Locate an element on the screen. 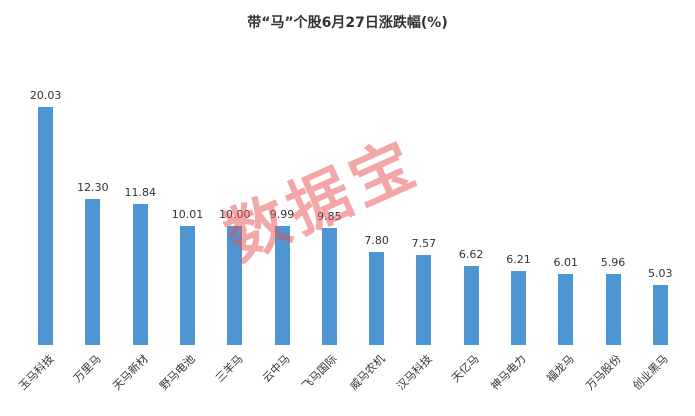 This screenshot has height=416, width=695. bar-column: 6.01 福龙马 is located at coordinates (565, 221).